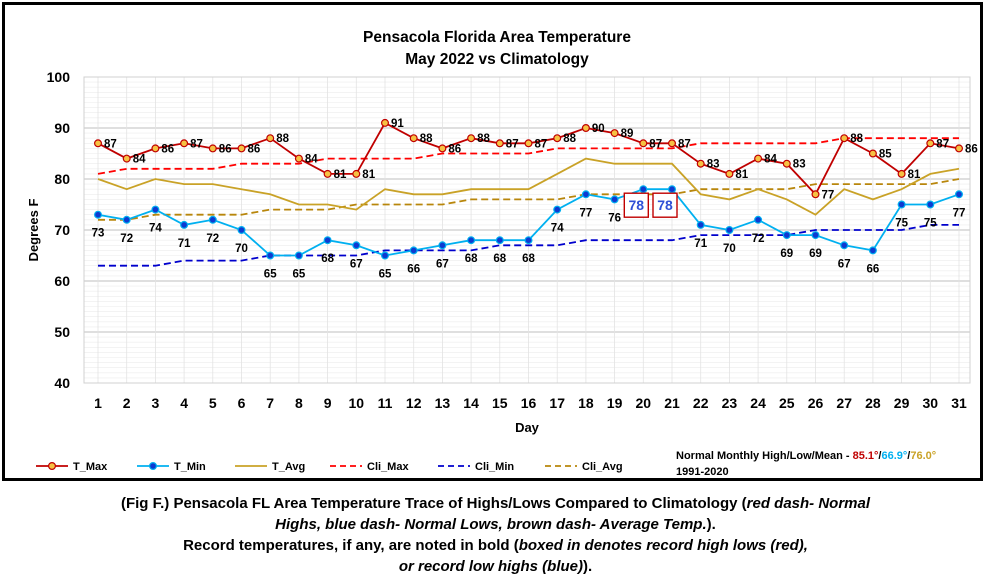  What do you see at coordinates (413, 269) in the screenshot?
I see `tmin-data-label: 66` at bounding box center [413, 269].